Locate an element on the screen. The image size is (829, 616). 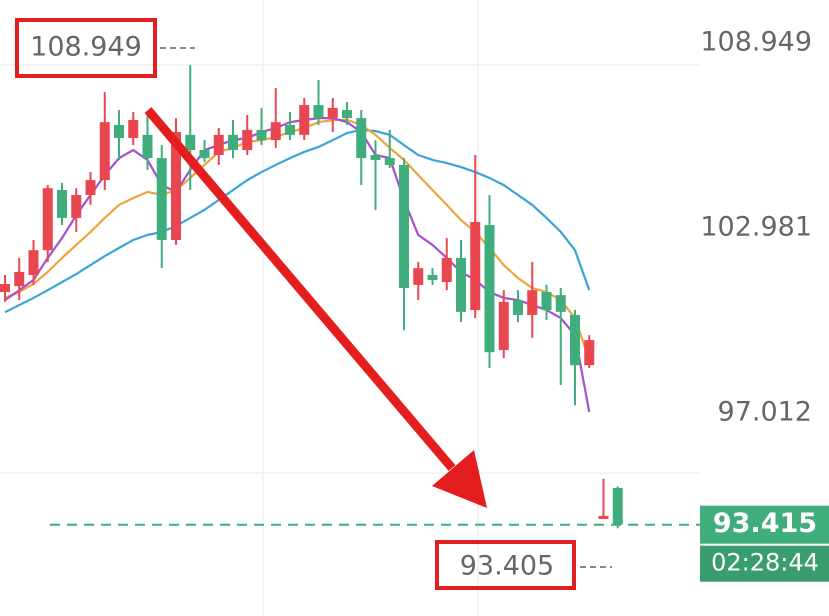
y-tick-label: 108.949 is located at coordinates (756, 42).